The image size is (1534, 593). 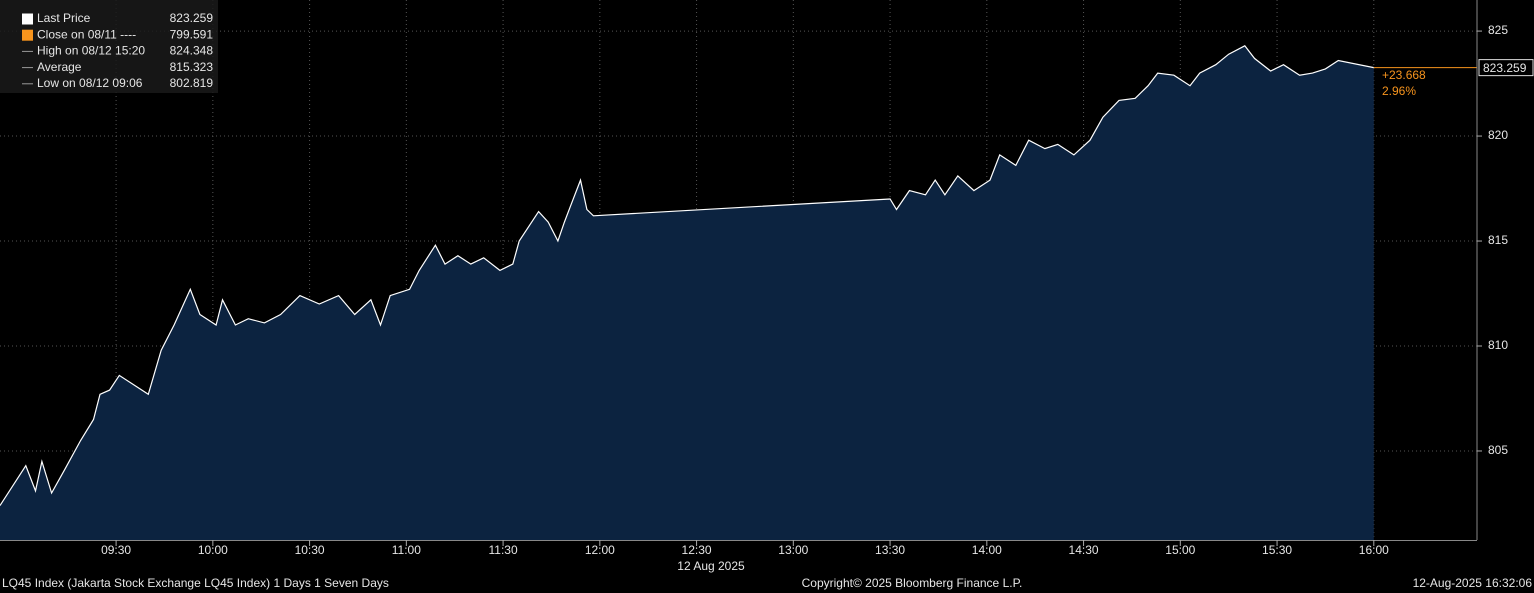 What do you see at coordinates (1404, 75) in the screenshot?
I see `change-label: +23.668` at bounding box center [1404, 75].